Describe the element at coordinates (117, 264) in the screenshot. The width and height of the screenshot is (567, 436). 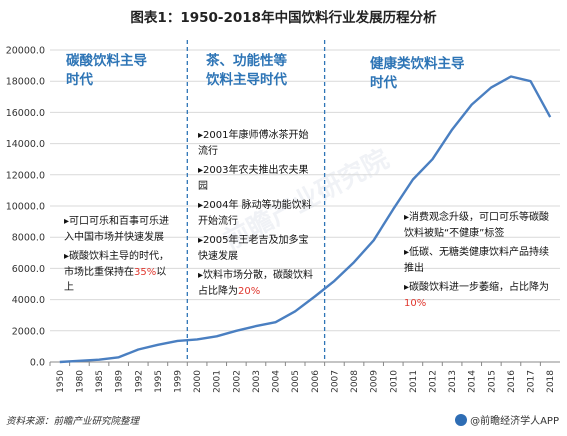
I see `note-text: ▸碳酸饮料主导的时代，市场比重保持在` at that location.